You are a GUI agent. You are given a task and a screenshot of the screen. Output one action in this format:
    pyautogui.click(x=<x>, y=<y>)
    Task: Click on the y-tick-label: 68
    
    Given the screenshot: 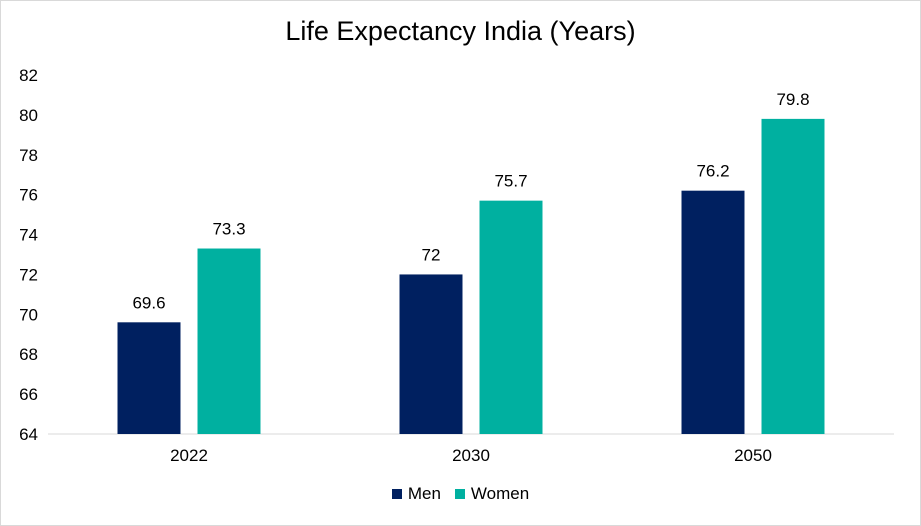 What is the action you would take?
    pyautogui.click(x=28, y=354)
    